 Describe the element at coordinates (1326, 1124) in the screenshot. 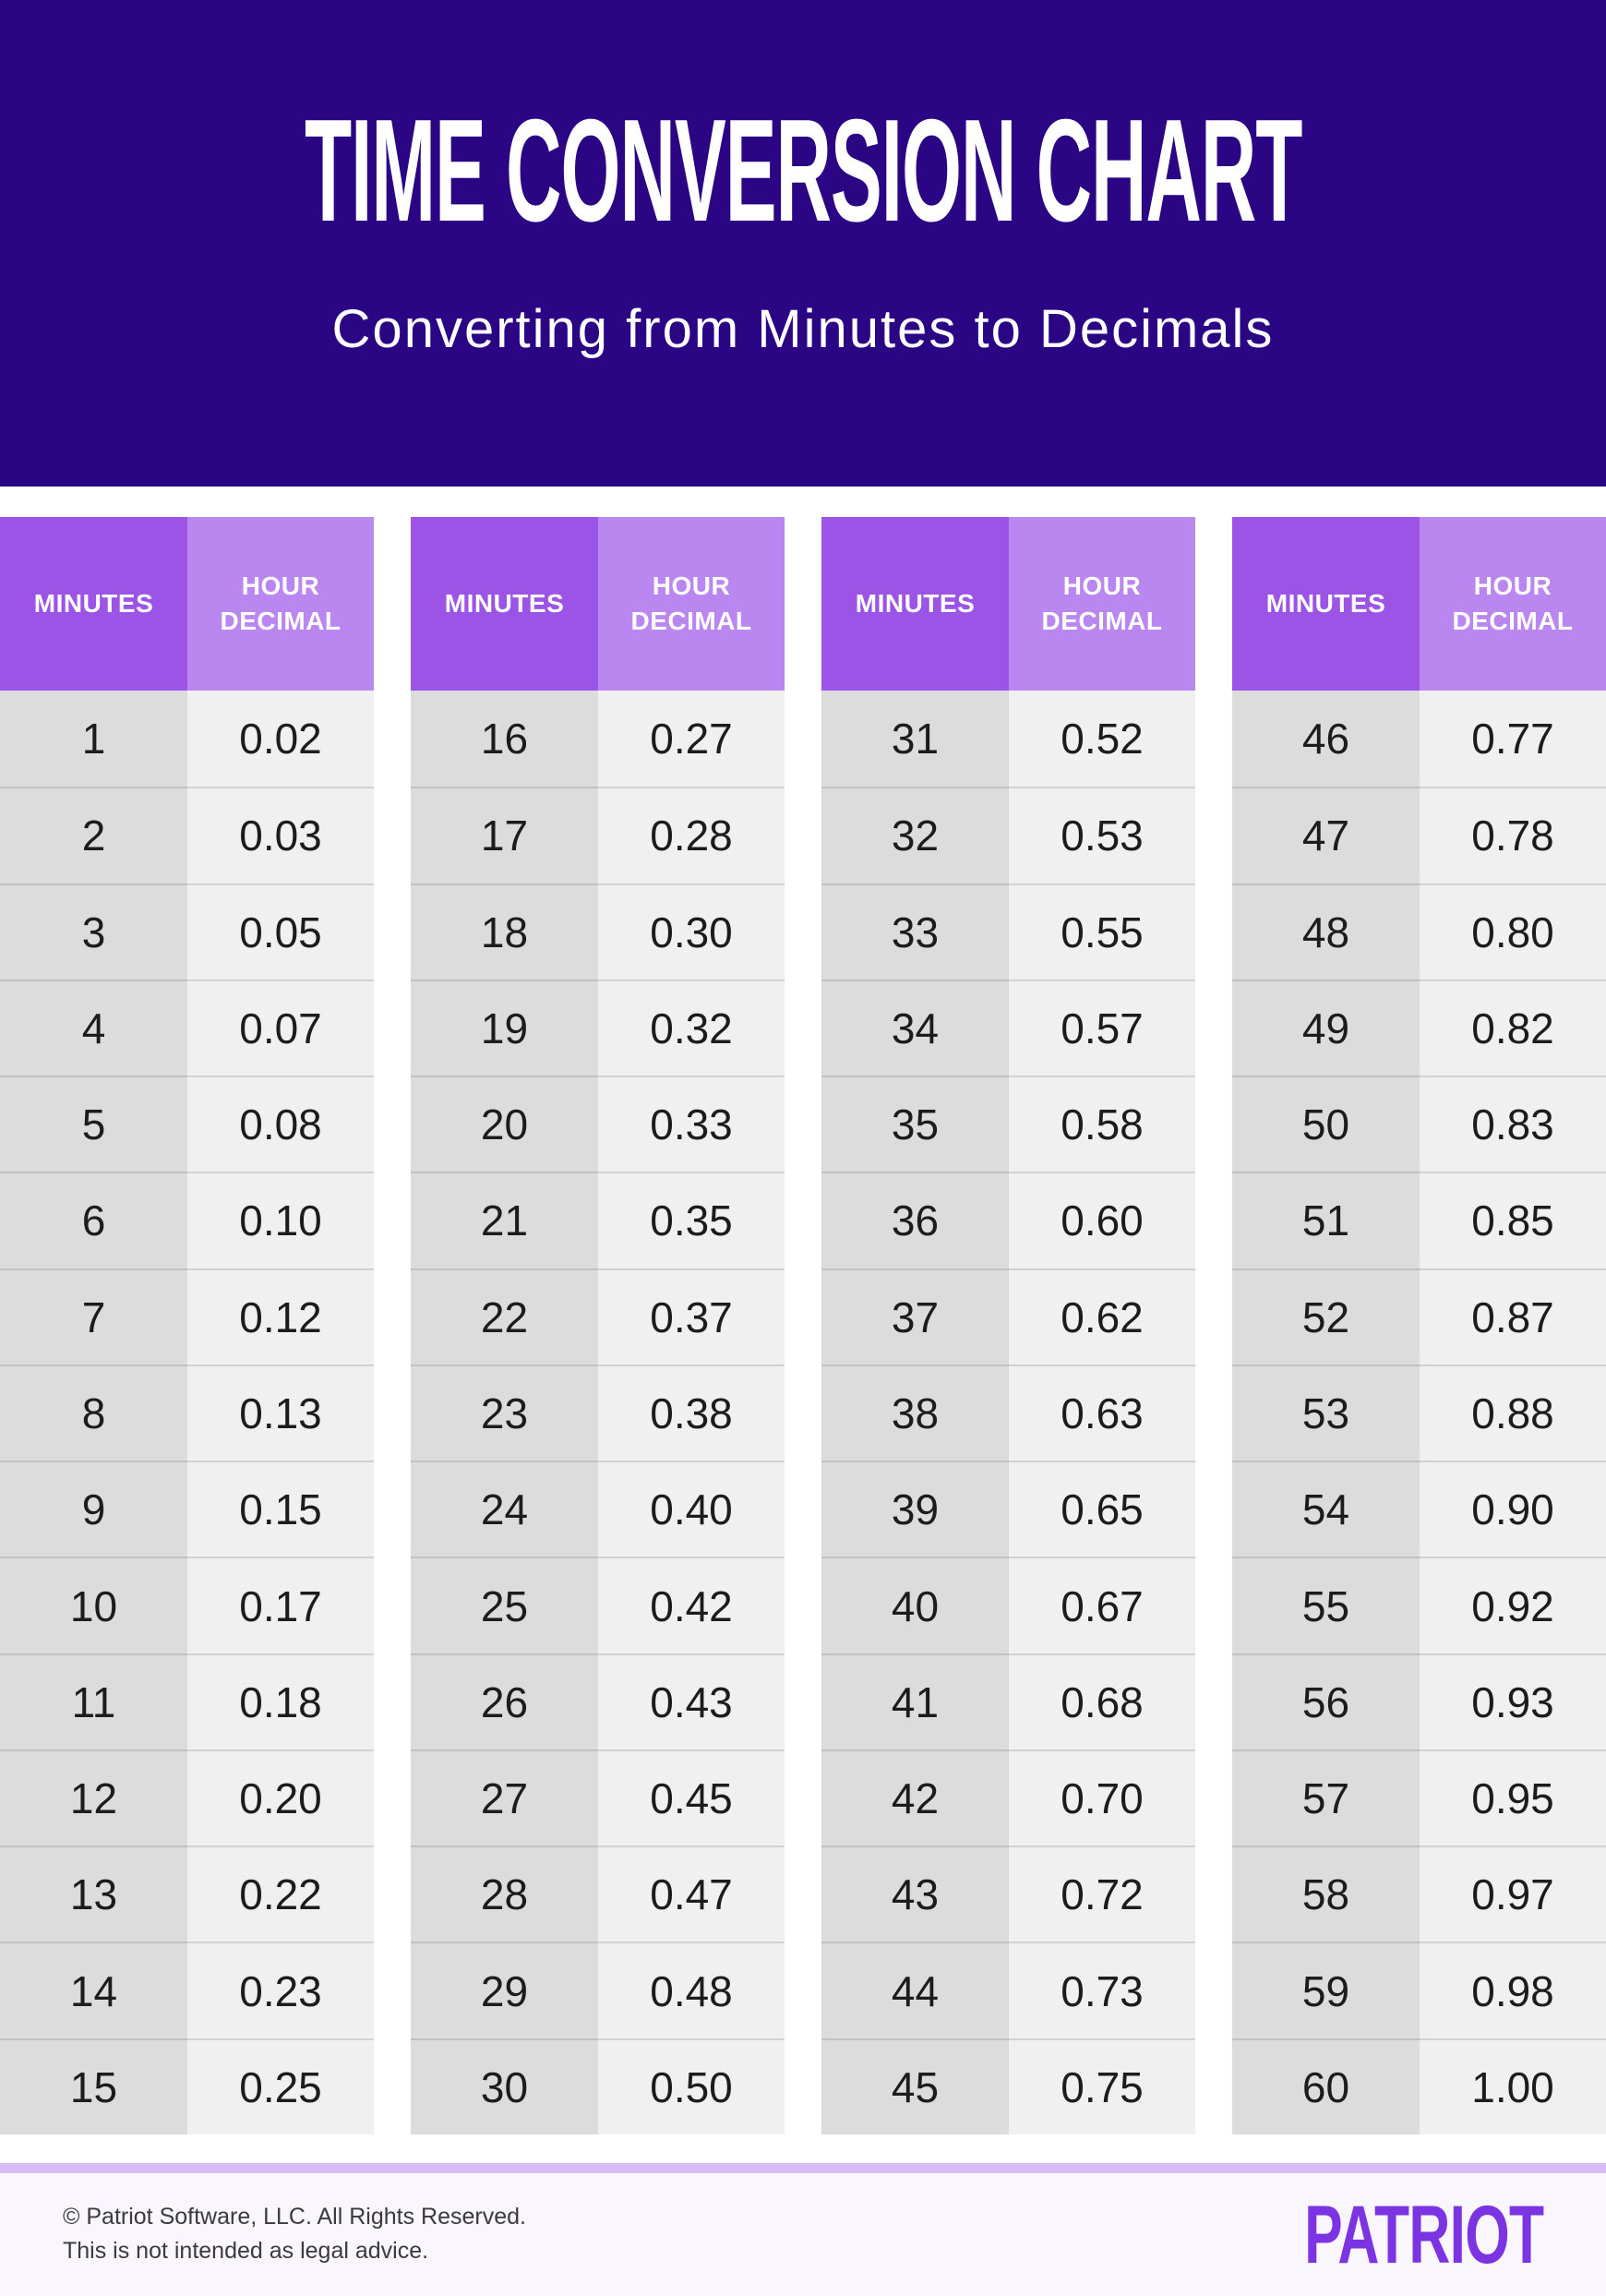

I see `minutes-cell: 50` at that location.